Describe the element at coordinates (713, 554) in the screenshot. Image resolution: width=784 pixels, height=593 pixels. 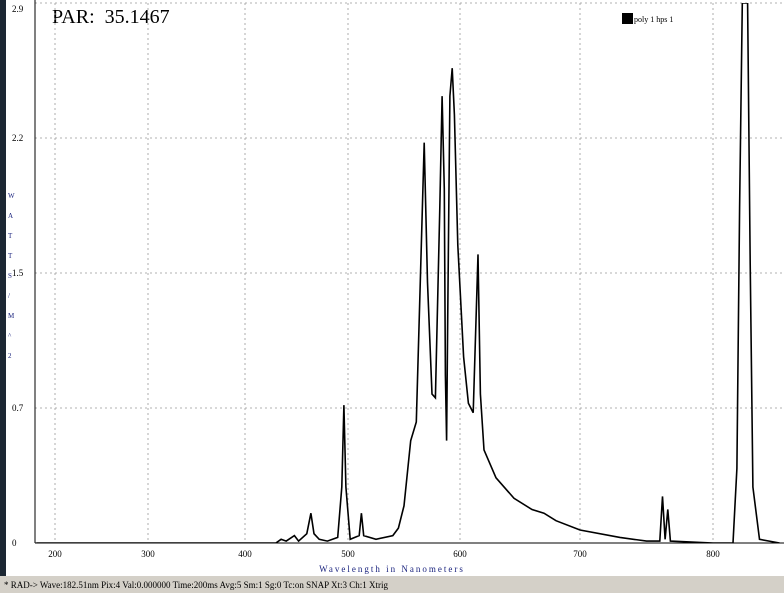
I see `x-tick-label: 800` at that location.